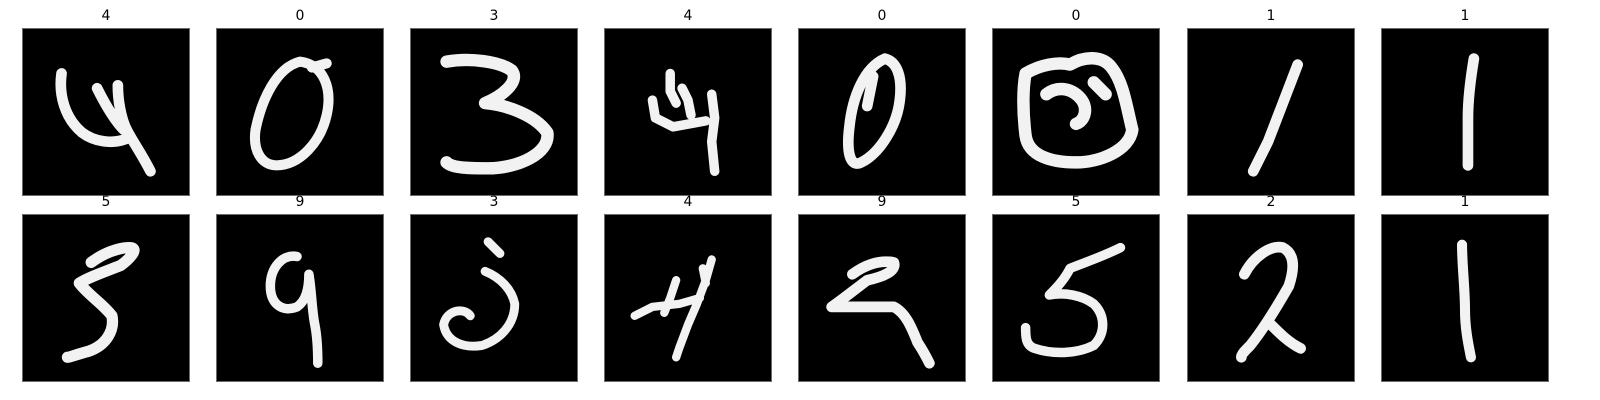  Describe the element at coordinates (1271, 202) in the screenshot. I see `digit-label: 2` at that location.